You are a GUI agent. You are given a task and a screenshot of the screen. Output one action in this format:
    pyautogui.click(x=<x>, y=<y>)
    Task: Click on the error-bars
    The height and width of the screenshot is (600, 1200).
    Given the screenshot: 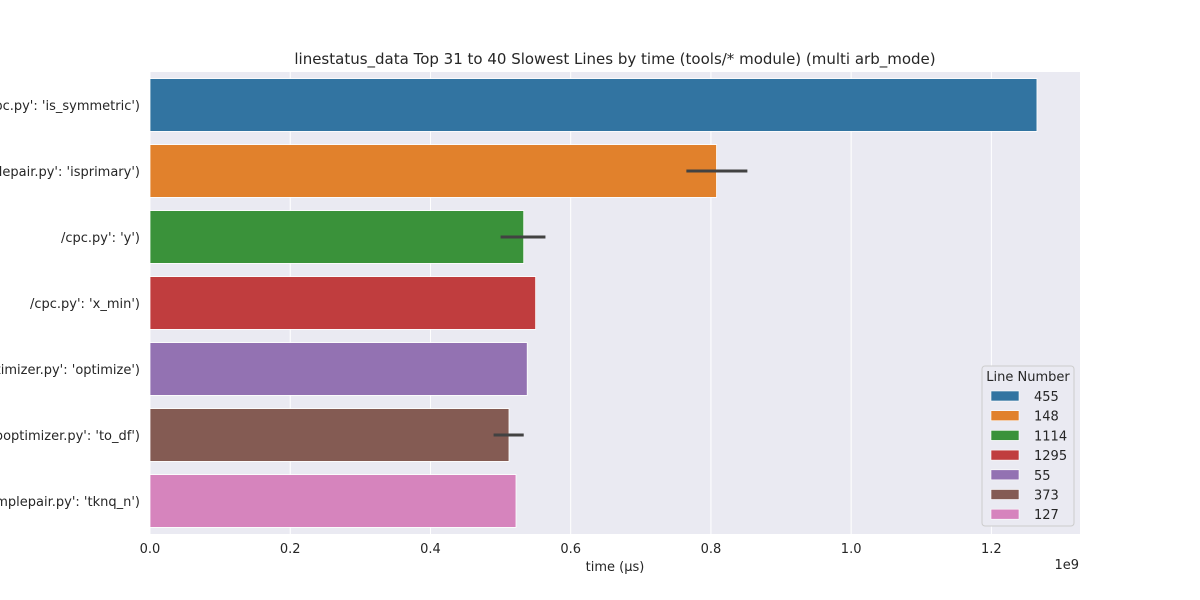 What is the action you would take?
    pyautogui.click(x=620, y=303)
    